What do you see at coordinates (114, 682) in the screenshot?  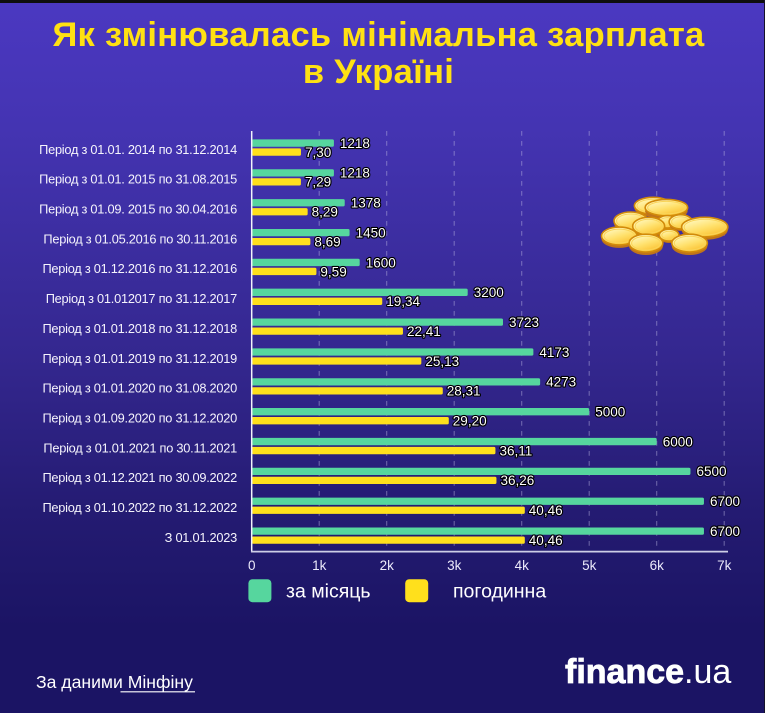 I see `svg-text: За даними Мінфіну` at bounding box center [114, 682].